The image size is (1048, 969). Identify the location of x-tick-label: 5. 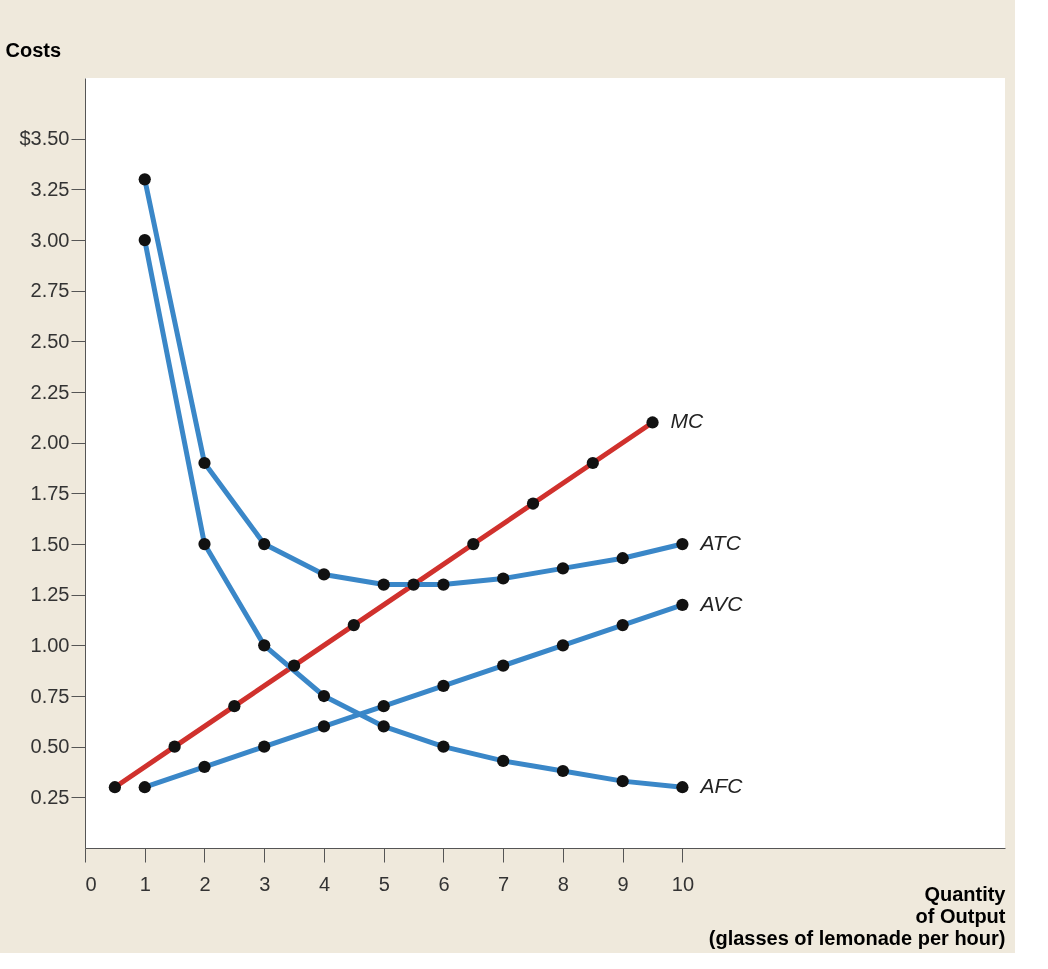
(384, 883).